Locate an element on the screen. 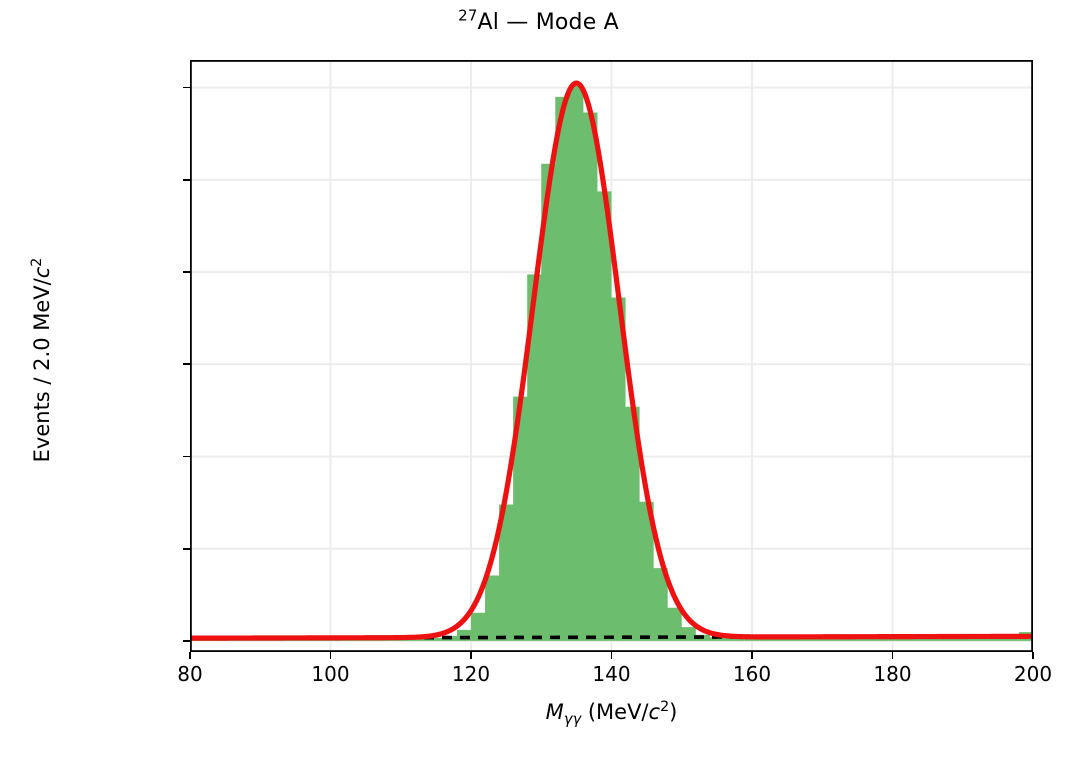  x-axis-tick-label: 140 is located at coordinates (611, 674).